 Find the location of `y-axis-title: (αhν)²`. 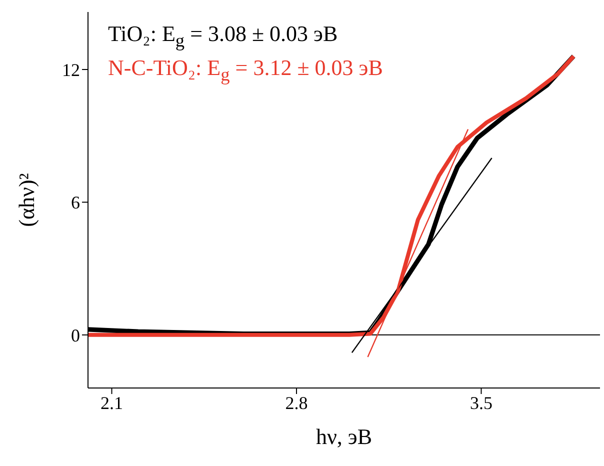

y-axis-title: (αhν)² is located at coordinates (26, 199).